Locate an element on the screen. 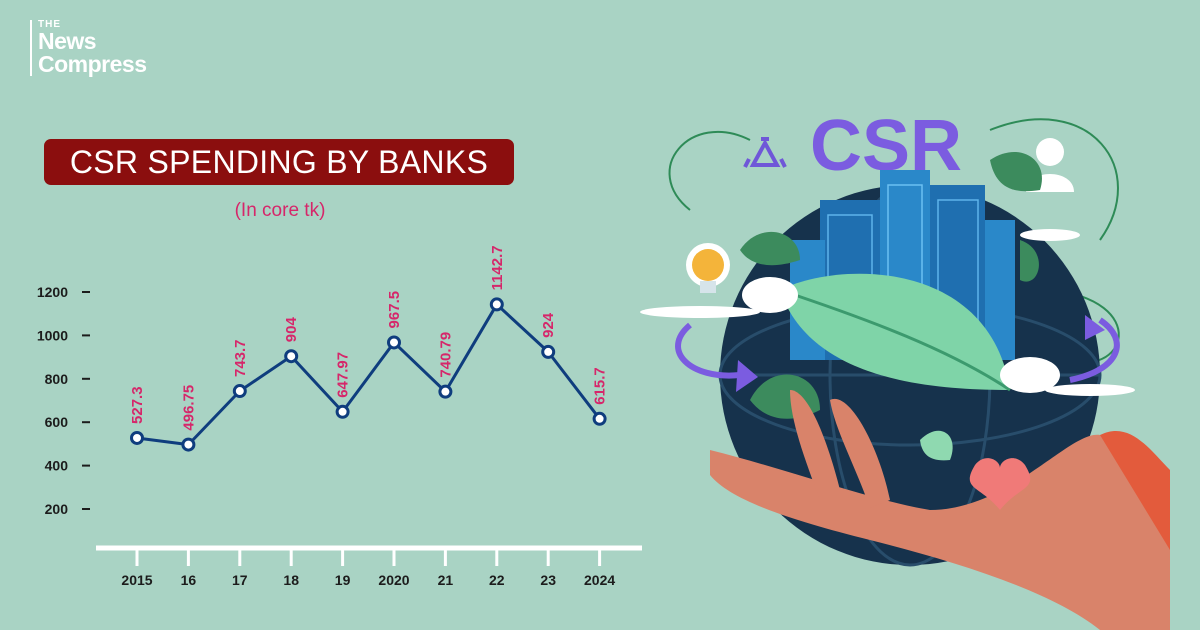 The image size is (1200, 630). y-tick-label: 1200 is located at coordinates (52, 292).